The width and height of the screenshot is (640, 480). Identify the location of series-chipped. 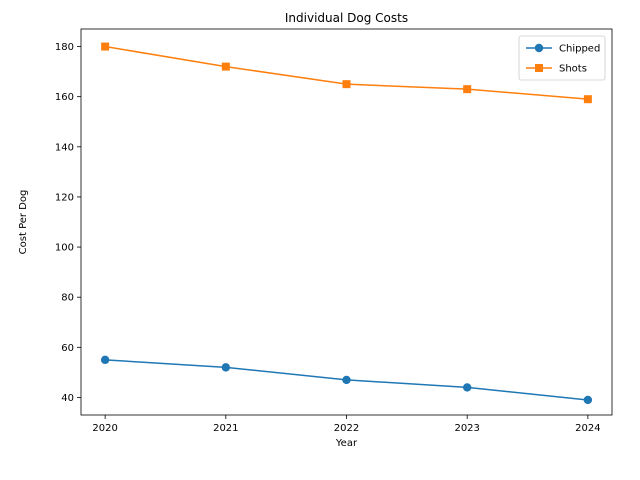
(346, 380).